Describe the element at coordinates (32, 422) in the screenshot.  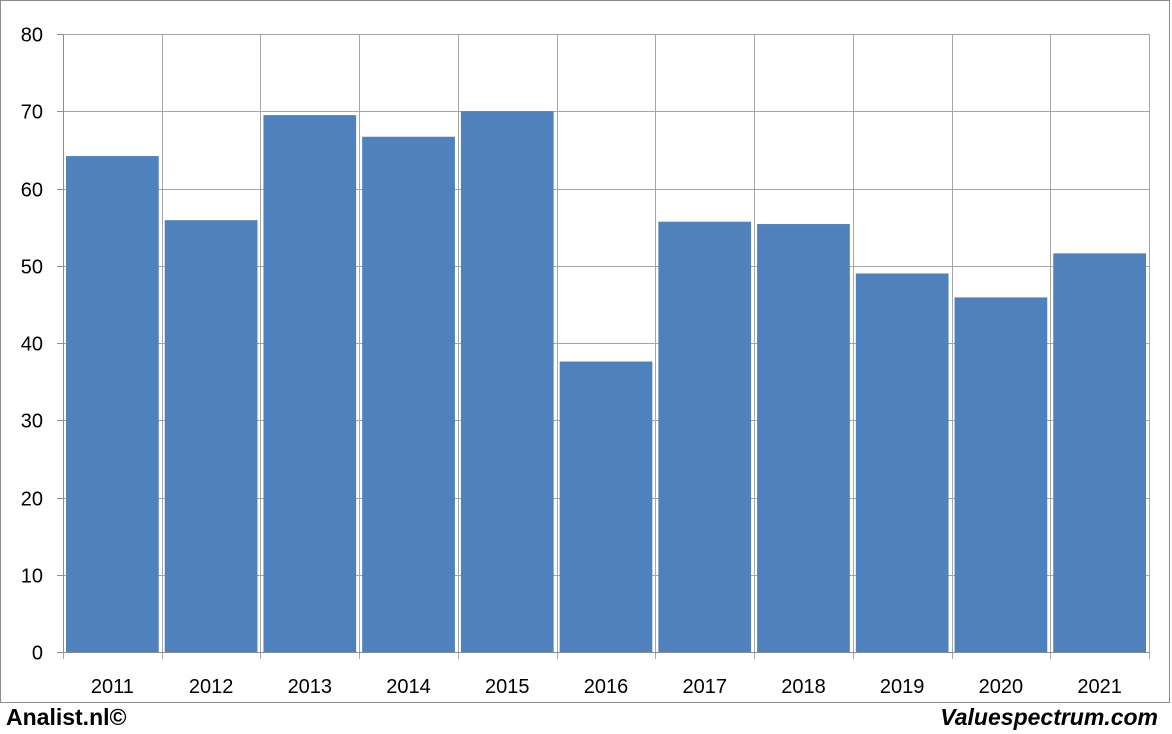
I see `y-tick-label: 30` at that location.